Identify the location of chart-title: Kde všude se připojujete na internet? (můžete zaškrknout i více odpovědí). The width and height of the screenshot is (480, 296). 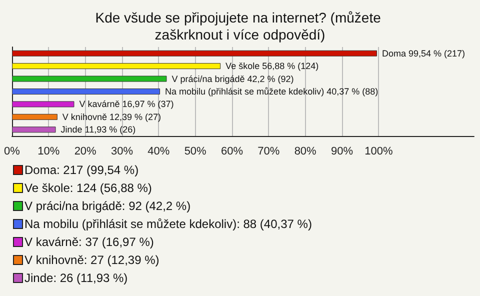
(240, 26).